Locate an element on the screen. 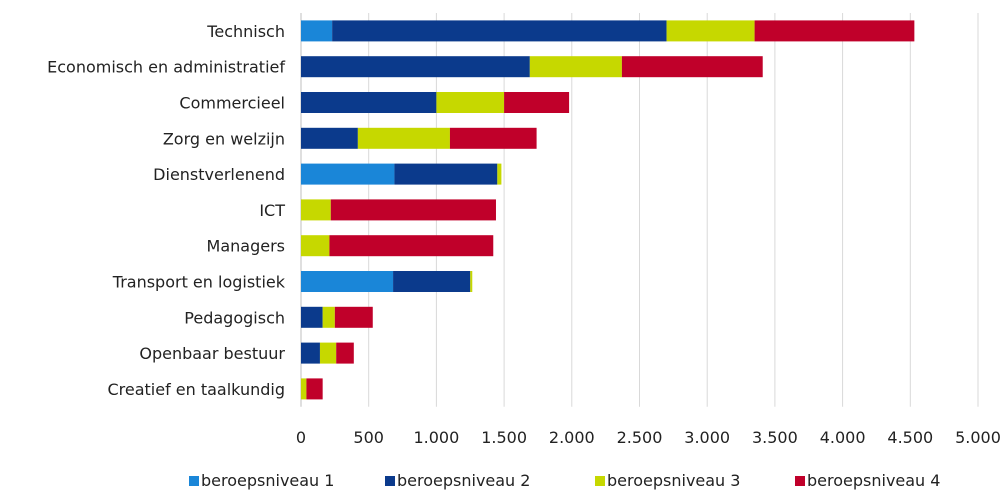 This screenshot has height=493, width=1004. x-tick-label: 2.500 is located at coordinates (640, 437).